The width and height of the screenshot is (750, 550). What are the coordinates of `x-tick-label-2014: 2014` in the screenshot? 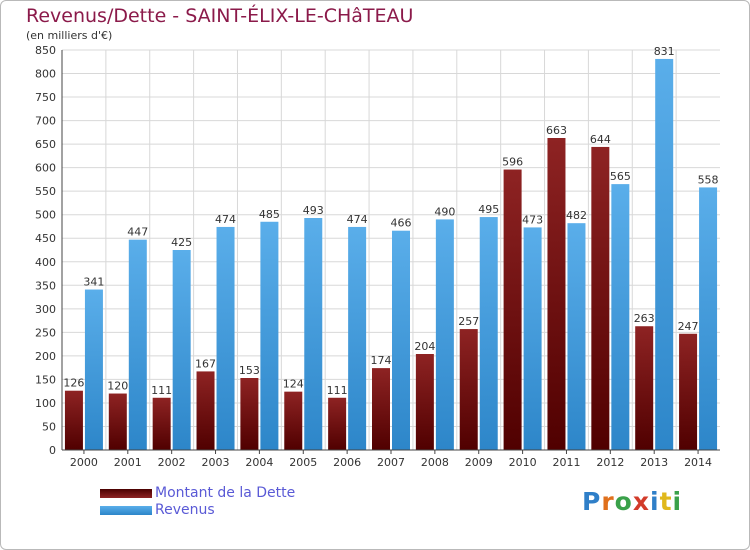 It's located at (698, 462).